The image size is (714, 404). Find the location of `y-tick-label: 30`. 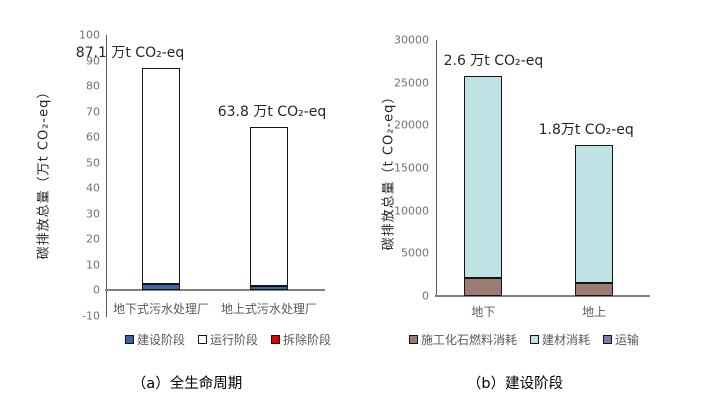

y-tick-label: 30 is located at coordinates (93, 214).